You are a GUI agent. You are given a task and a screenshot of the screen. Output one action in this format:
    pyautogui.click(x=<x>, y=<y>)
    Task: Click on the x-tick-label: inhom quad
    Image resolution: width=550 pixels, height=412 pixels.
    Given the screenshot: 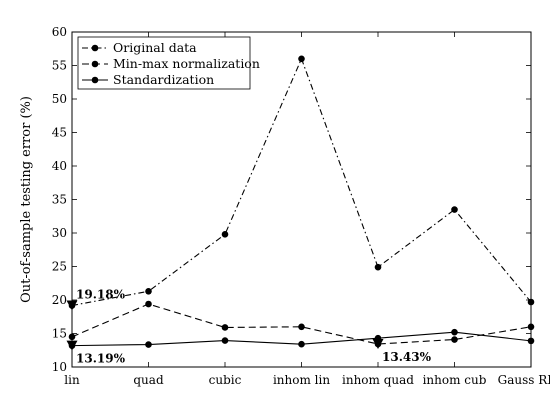 What is the action you would take?
    pyautogui.click(x=378, y=380)
    